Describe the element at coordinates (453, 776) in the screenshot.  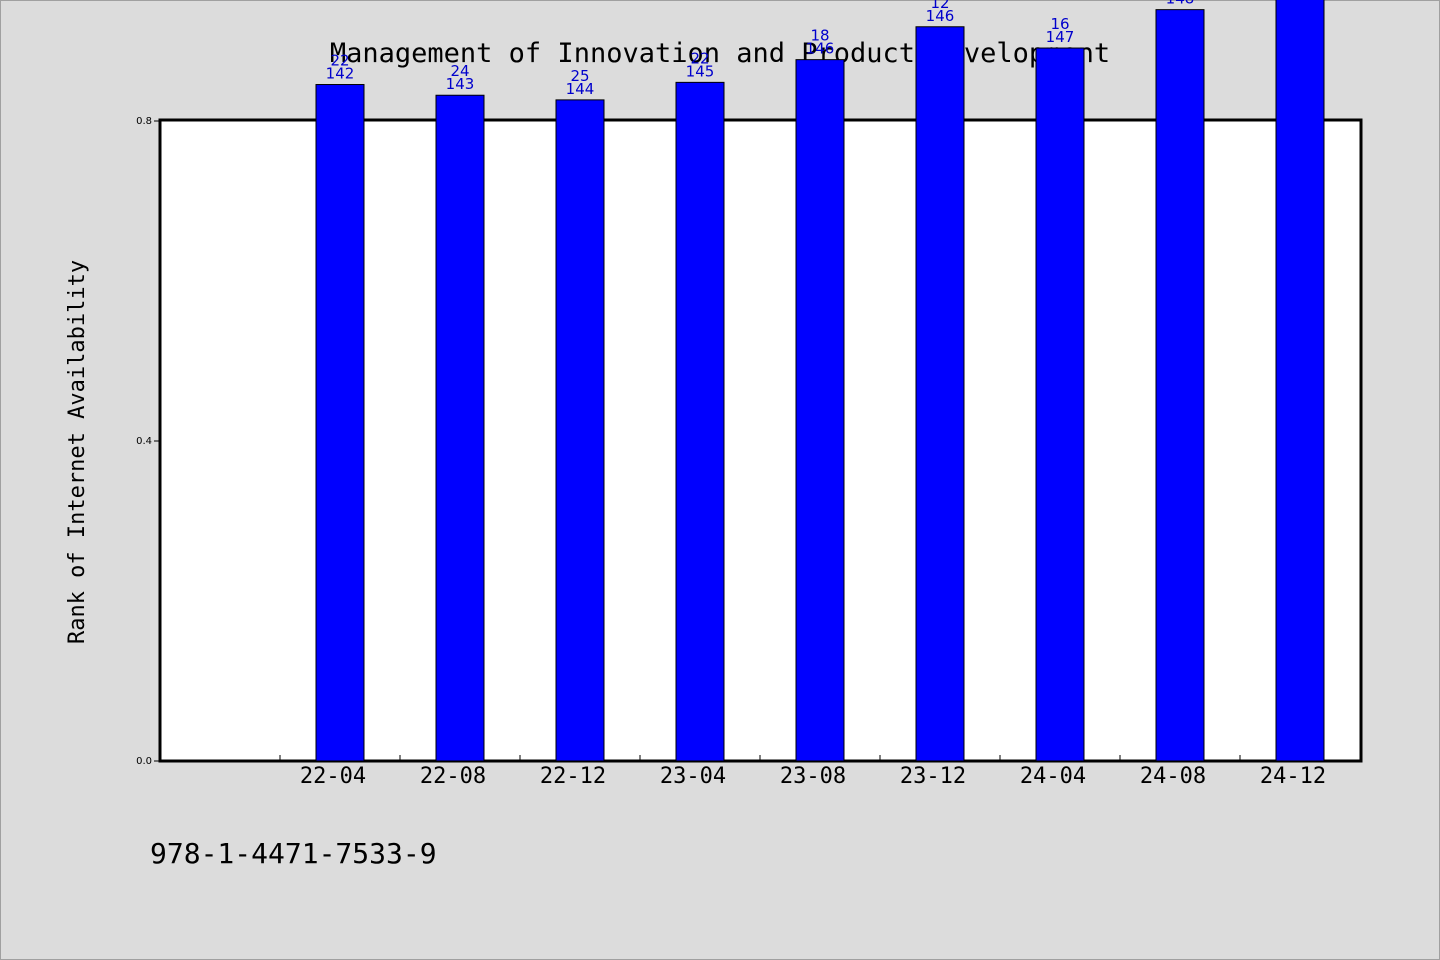
I see `x-tick-label-22-08: 22-08` at that location.